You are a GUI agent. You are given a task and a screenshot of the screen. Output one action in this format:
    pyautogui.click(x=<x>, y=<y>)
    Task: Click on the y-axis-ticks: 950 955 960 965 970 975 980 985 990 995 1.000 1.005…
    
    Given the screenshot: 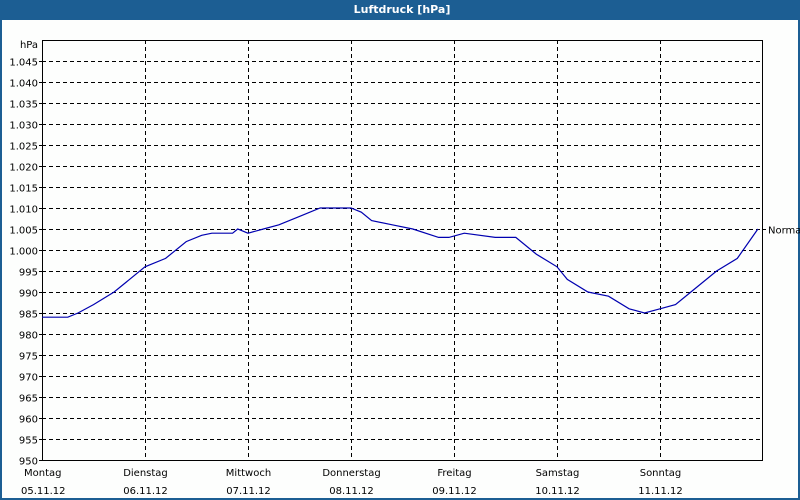 What is the action you would take?
    pyautogui.click(x=25, y=263)
    